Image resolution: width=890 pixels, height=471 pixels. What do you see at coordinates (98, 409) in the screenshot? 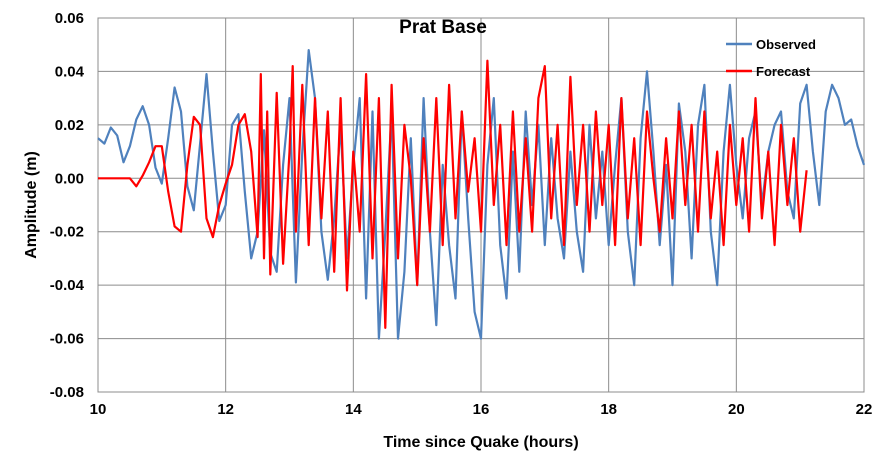
I see `x-tick-label: 10` at bounding box center [98, 409].